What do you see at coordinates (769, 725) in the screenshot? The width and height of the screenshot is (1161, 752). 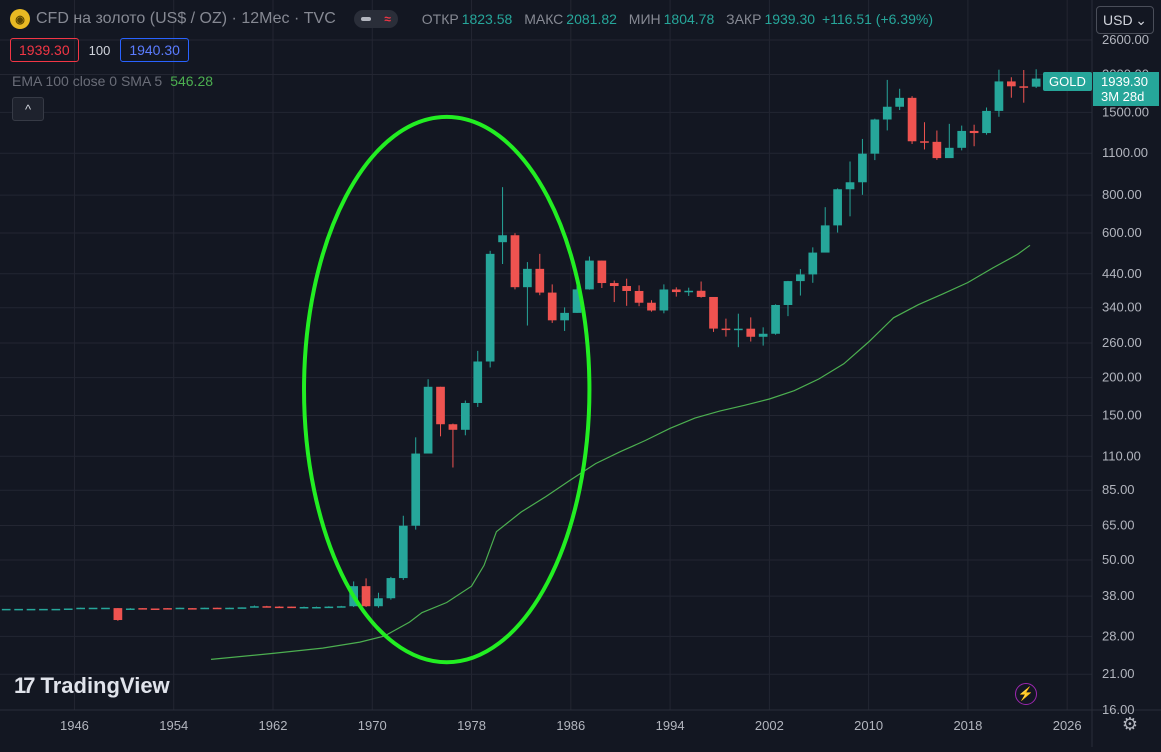 I see `time-axis-label: 2002` at bounding box center [769, 725].